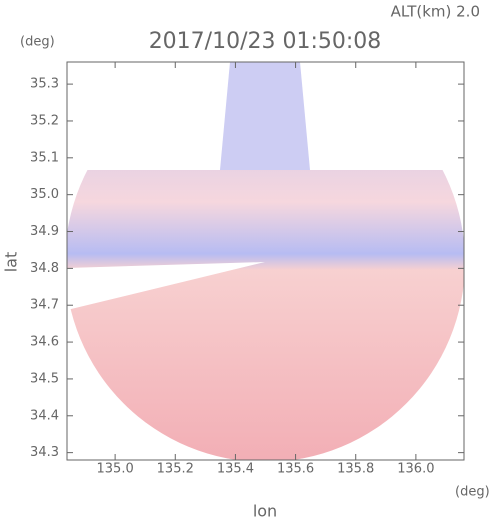 The image size is (491, 525). What do you see at coordinates (355, 469) in the screenshot?
I see `x-tick-label: 135.8` at bounding box center [355, 469].